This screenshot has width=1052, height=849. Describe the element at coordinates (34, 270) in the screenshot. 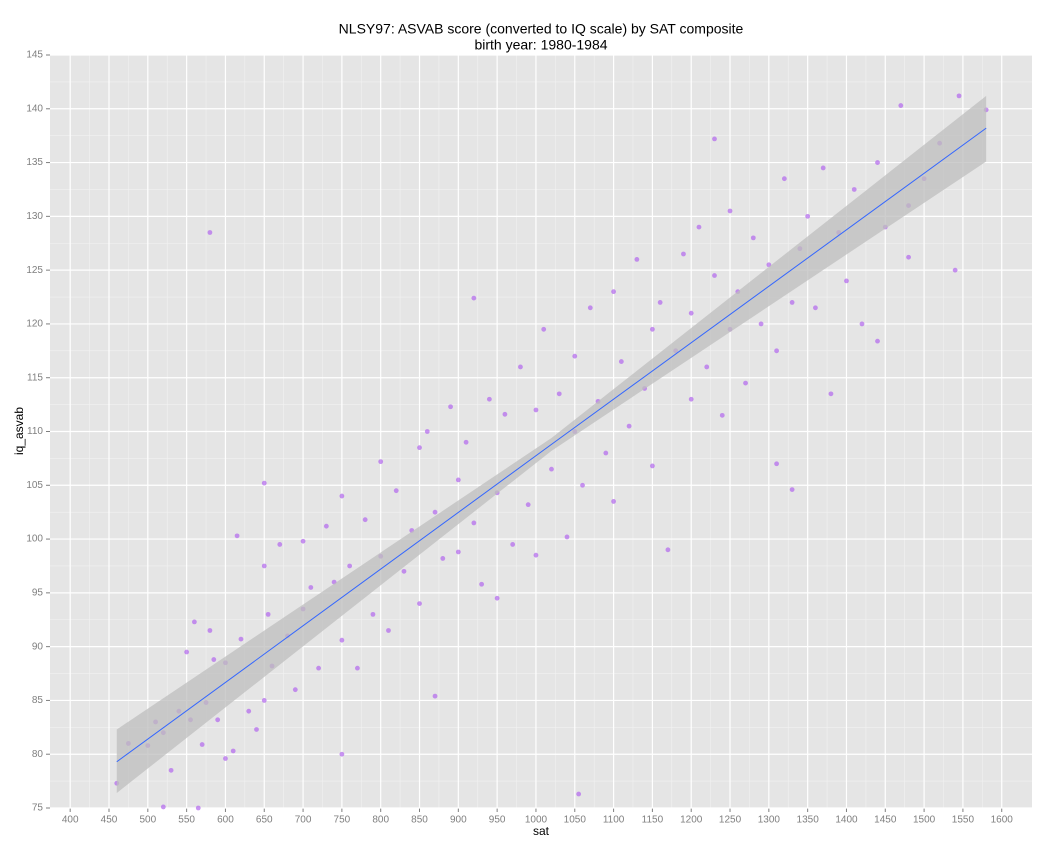

I see `y-tick-label: 125` at that location.